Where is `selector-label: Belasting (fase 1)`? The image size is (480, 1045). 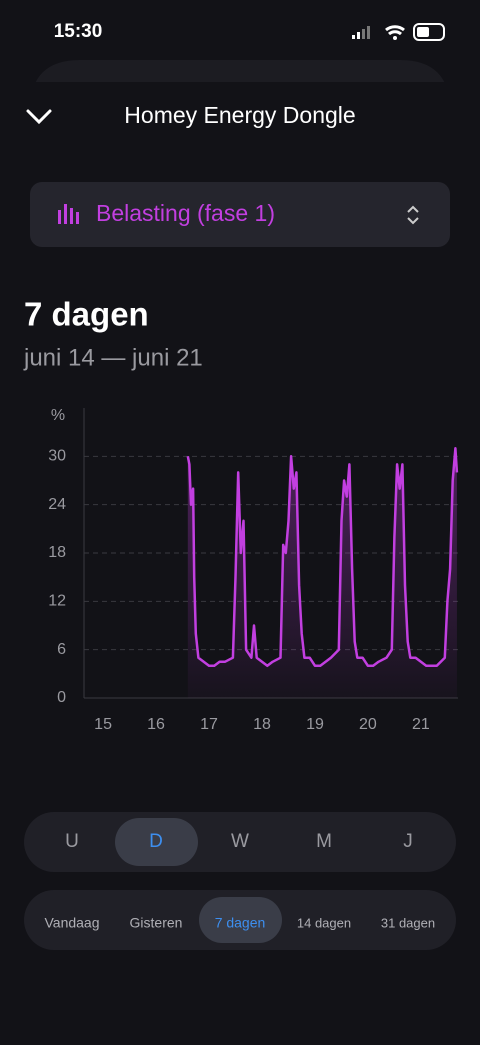
selector-label: Belasting (fase 1) is located at coordinates (185, 213).